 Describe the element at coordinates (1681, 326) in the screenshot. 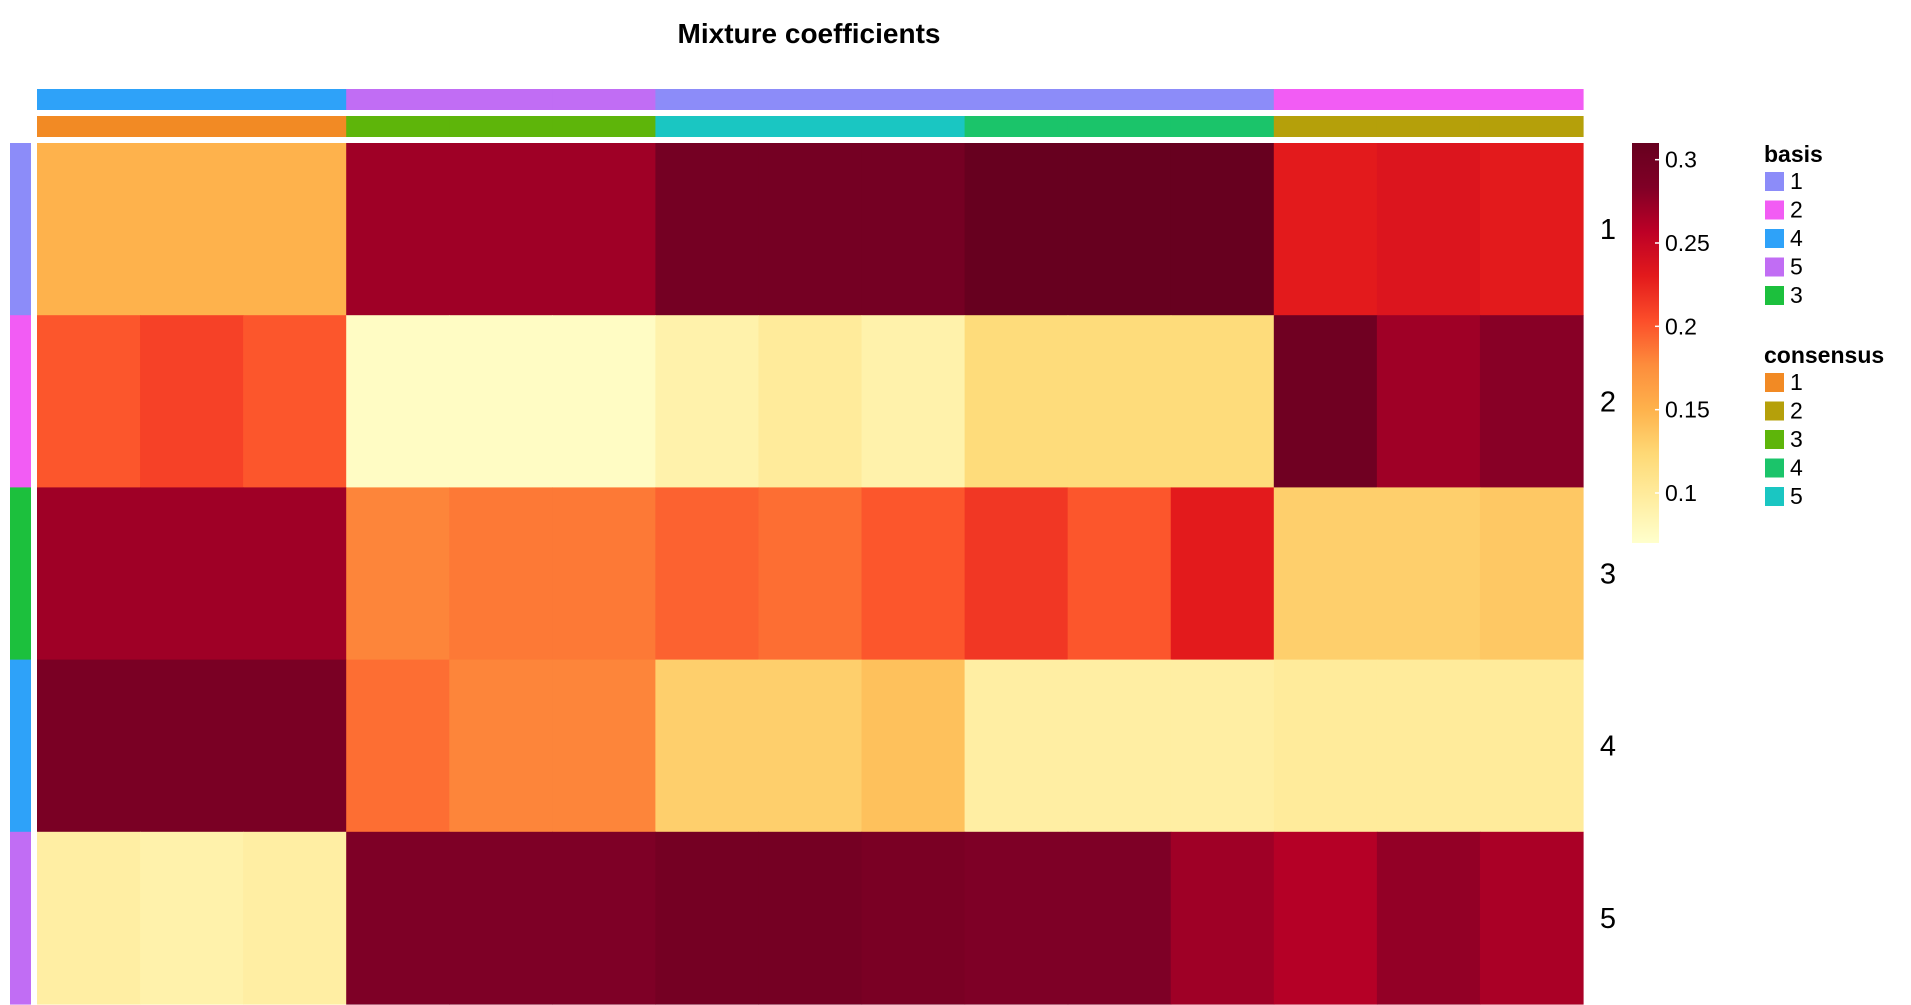

I see `colorbar-tick-label: 0.2` at that location.